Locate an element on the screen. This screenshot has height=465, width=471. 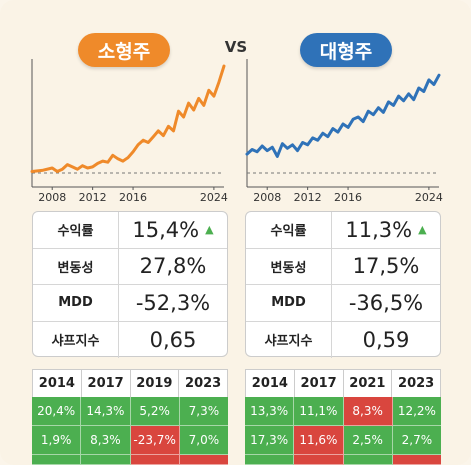
small-cap-line-chart: 2008 2012 2016 2024 is located at coordinates (129, 131).